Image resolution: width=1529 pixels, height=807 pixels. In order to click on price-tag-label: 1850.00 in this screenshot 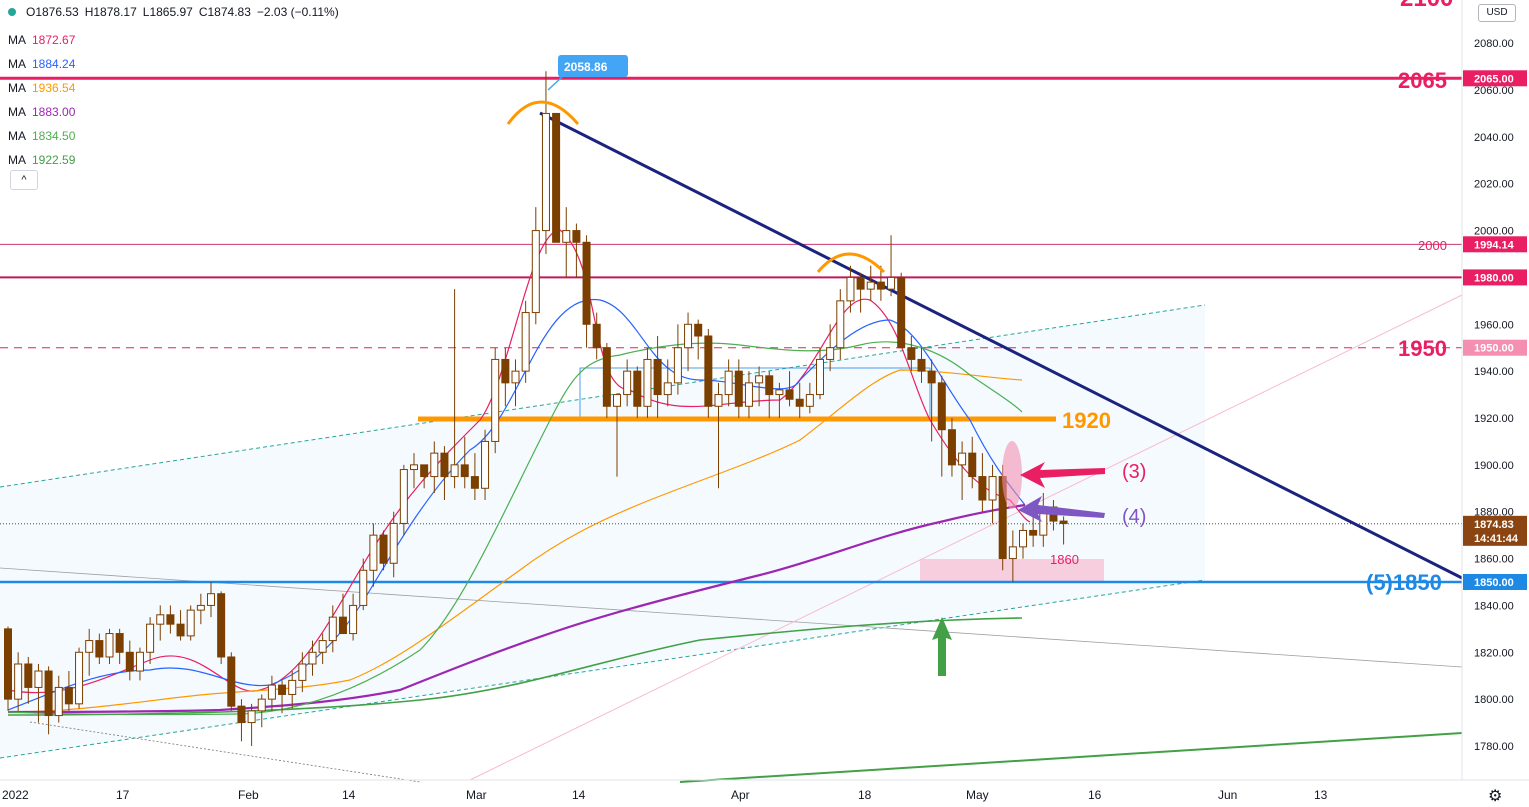, I will do `click(1494, 583)`.